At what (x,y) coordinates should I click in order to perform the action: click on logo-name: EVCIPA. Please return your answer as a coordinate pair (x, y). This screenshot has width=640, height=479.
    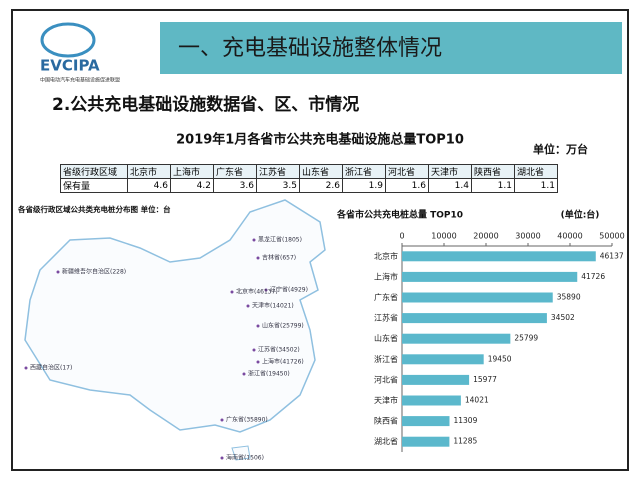
    Looking at the image, I should click on (70, 66).